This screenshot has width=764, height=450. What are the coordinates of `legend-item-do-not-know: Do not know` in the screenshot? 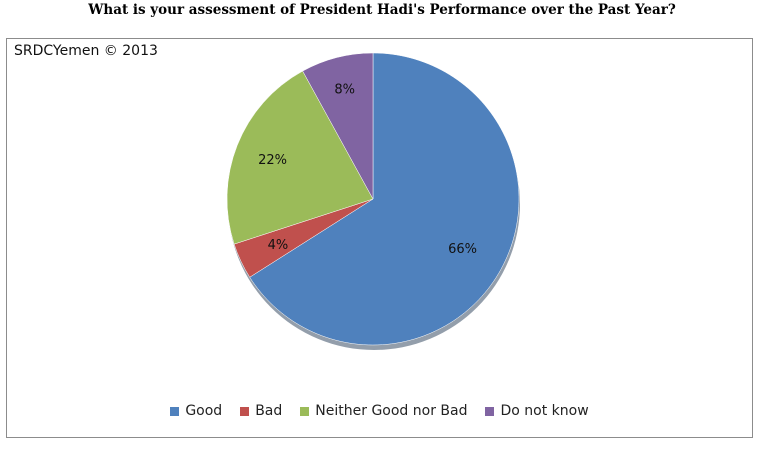 It's located at (537, 411).